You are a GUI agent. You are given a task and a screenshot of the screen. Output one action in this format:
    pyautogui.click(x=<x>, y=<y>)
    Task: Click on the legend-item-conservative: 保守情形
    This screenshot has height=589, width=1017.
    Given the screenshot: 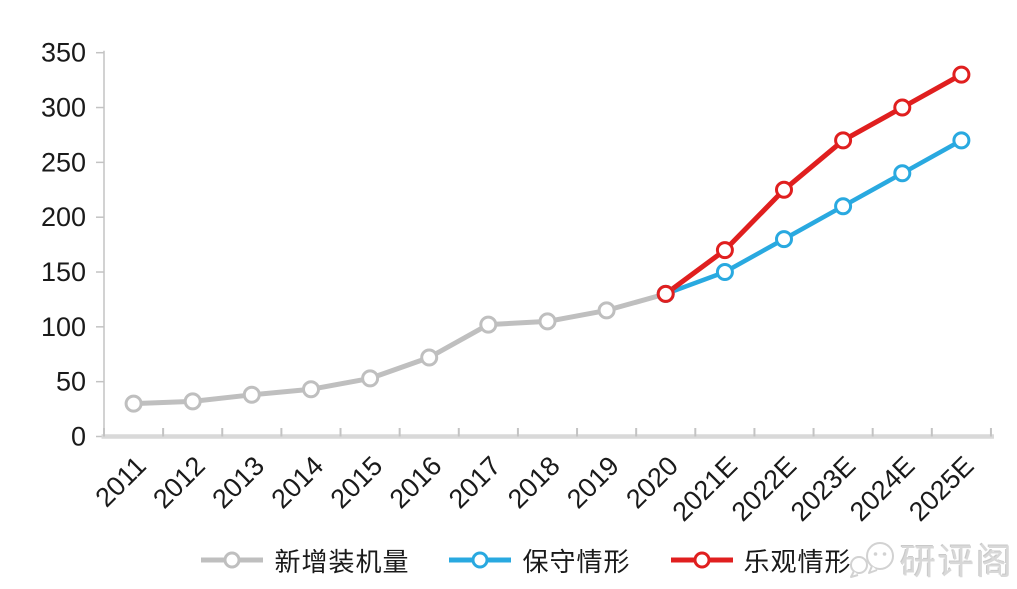 What is the action you would take?
    pyautogui.click(x=538, y=560)
    